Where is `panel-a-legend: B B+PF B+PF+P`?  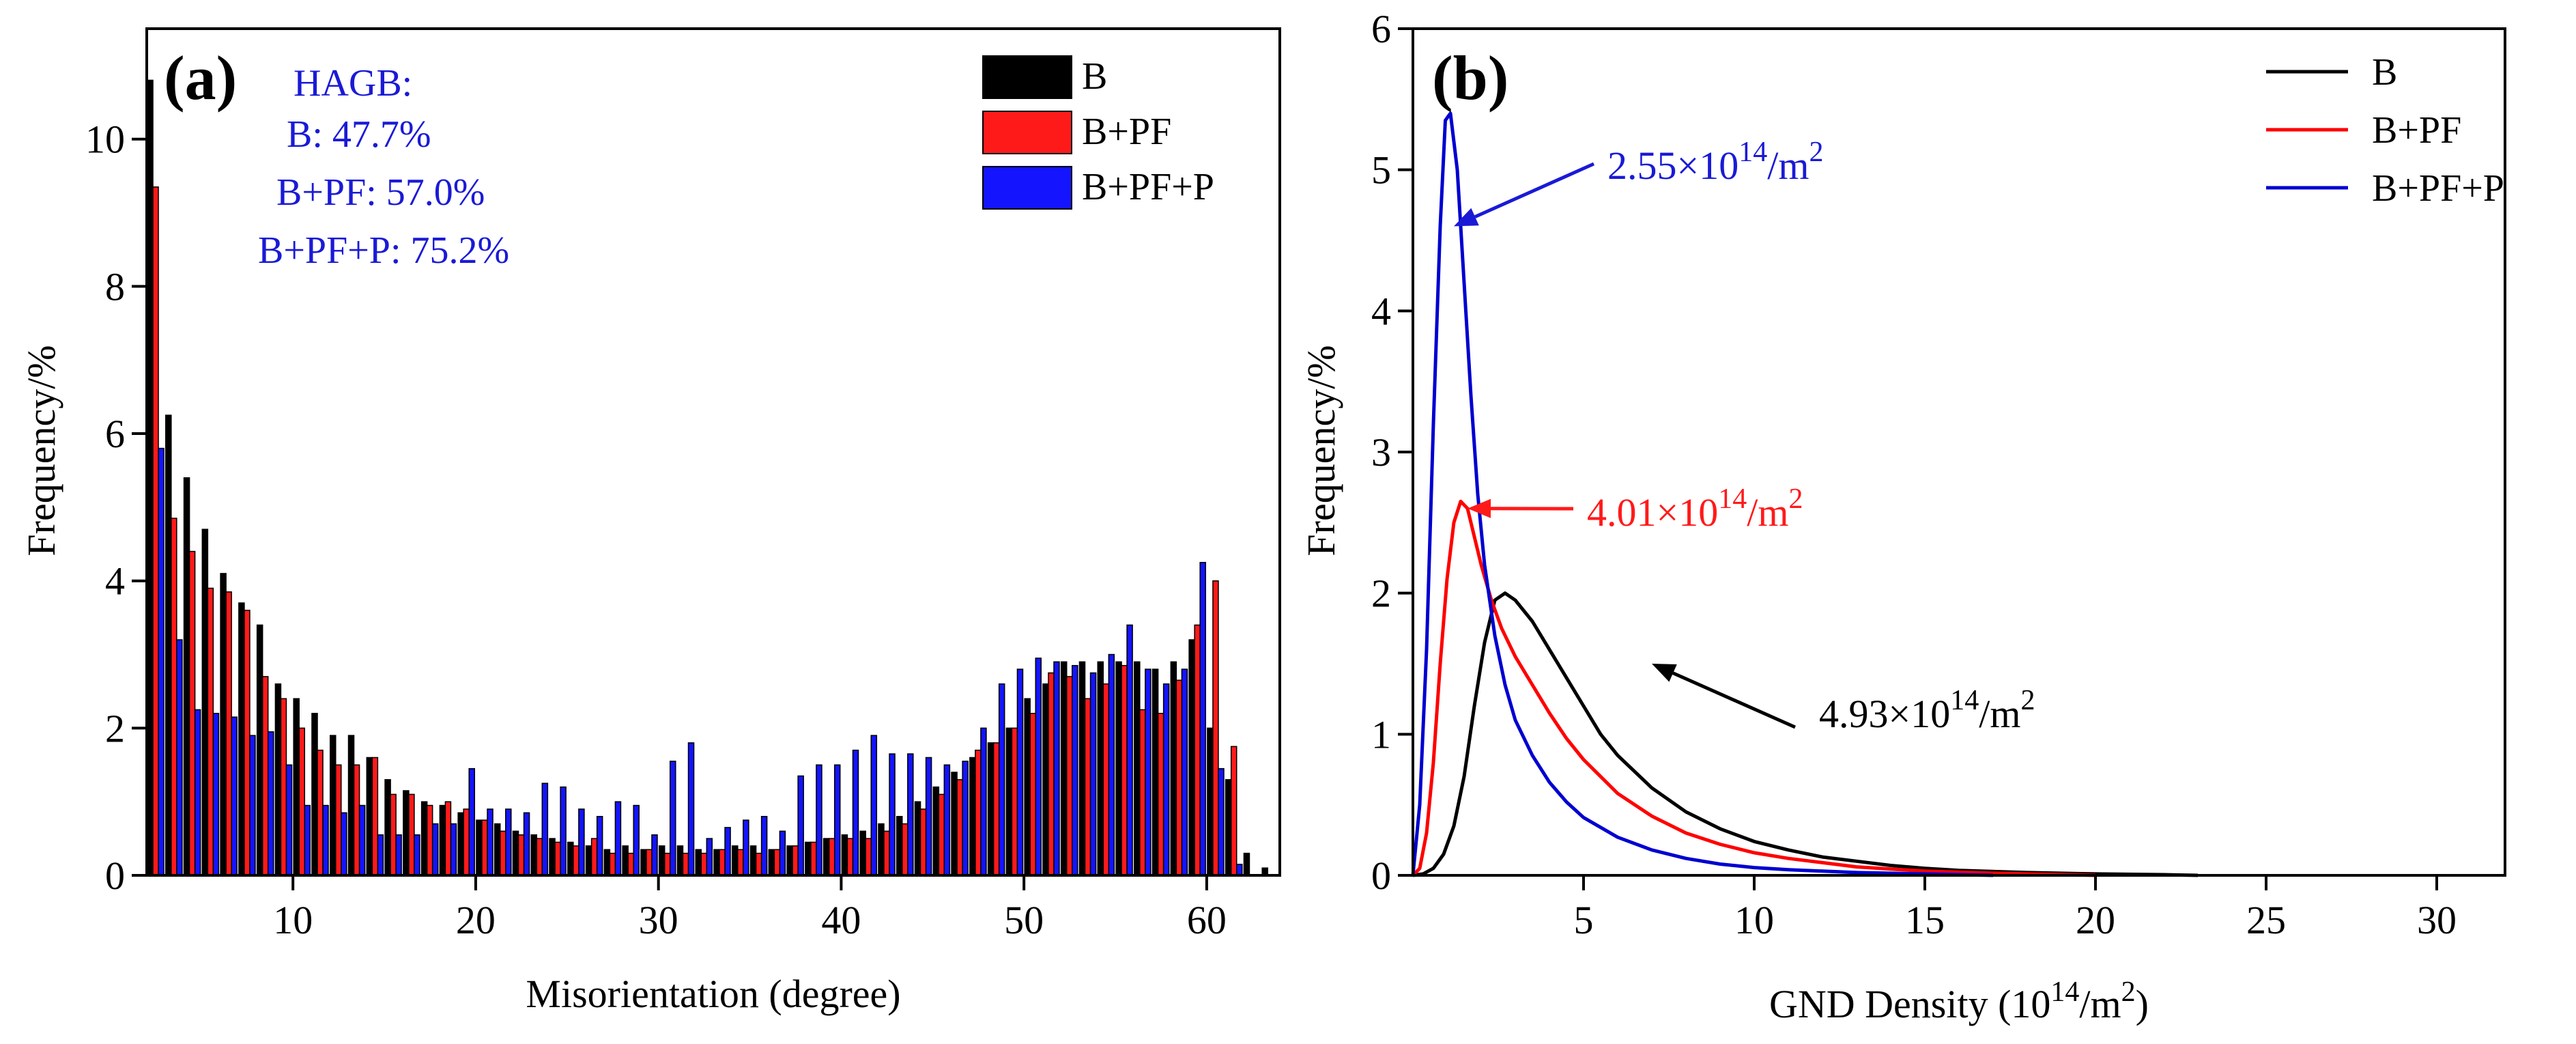
panel-a-legend: B B+PF B+PF+P is located at coordinates (1098, 132).